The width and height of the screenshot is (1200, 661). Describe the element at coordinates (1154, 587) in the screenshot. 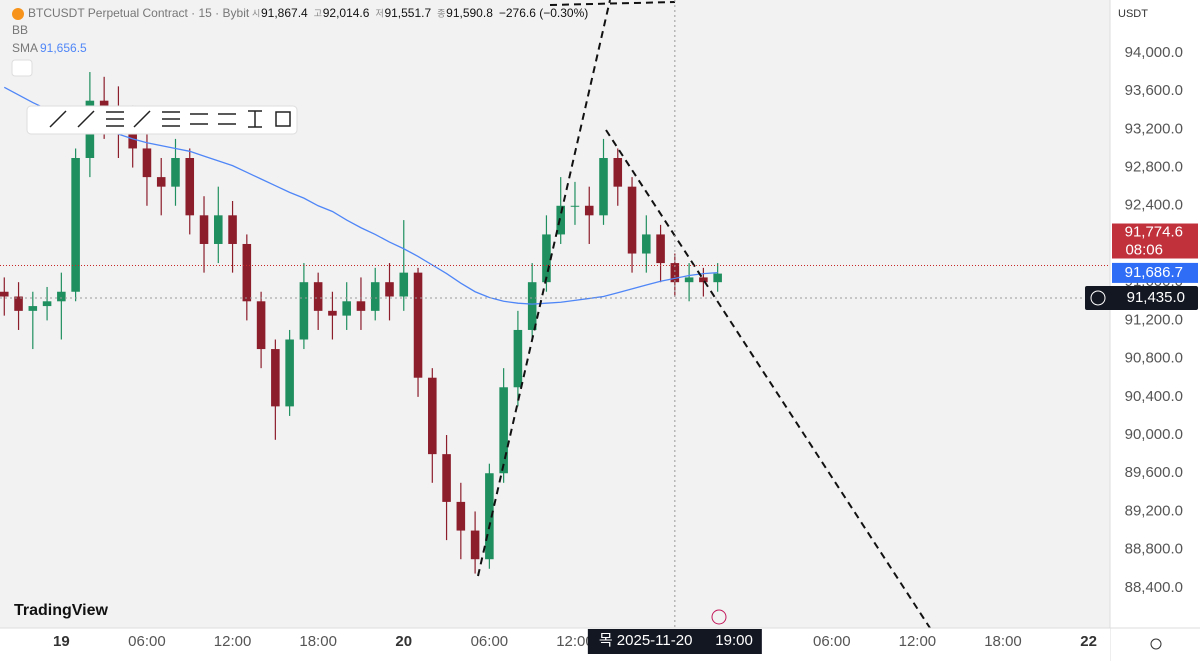

I see `y-tick-label: 88,400.0` at that location.